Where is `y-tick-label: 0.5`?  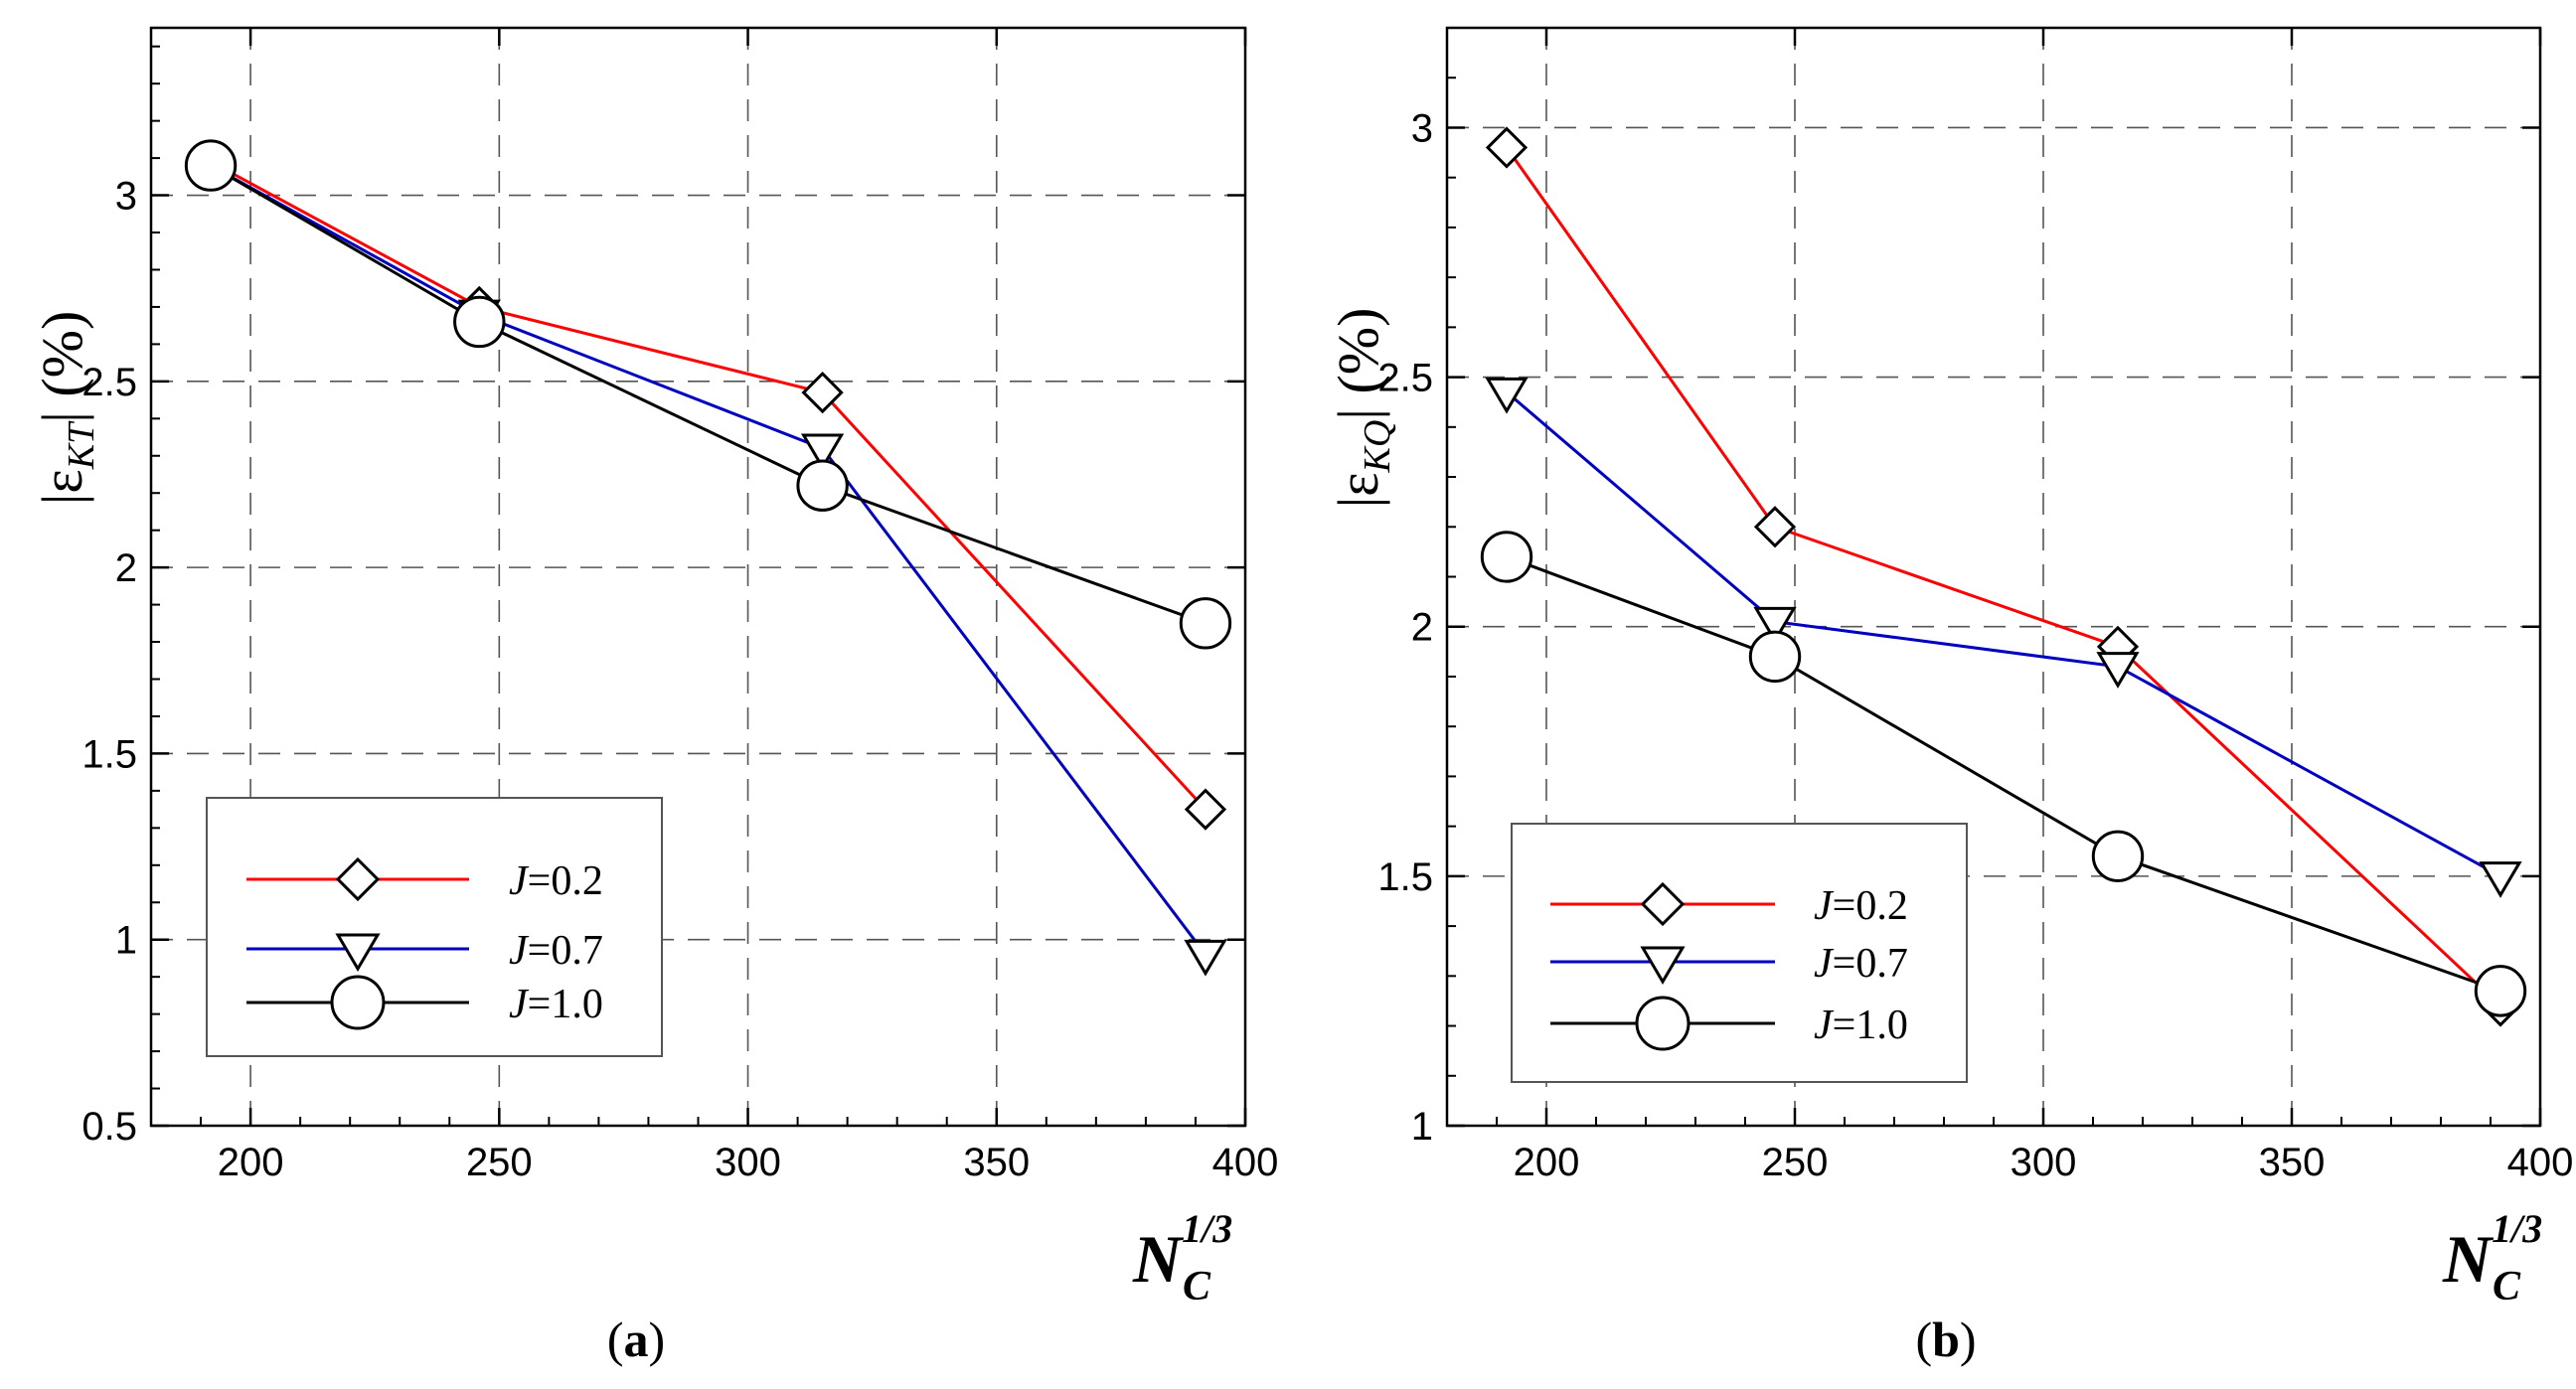 y-tick-label: 0.5 is located at coordinates (109, 1127).